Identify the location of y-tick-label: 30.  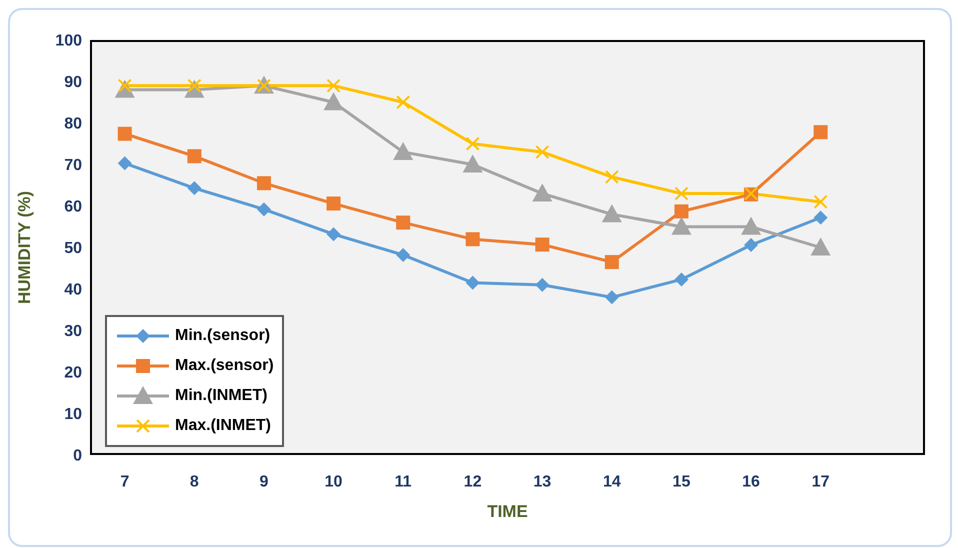
(73, 331).